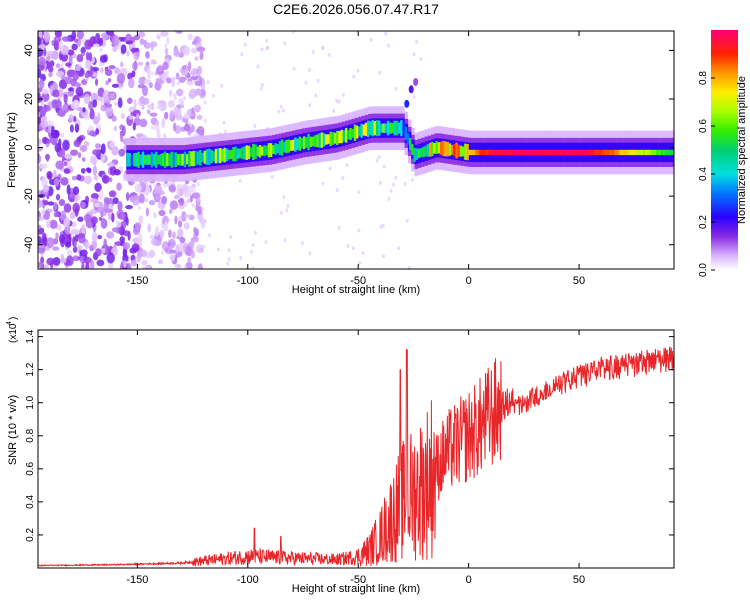 Image resolution: width=750 pixels, height=600 pixels. What do you see at coordinates (29, 196) in the screenshot?
I see `spectrogram-y-tick-label: -20` at bounding box center [29, 196].